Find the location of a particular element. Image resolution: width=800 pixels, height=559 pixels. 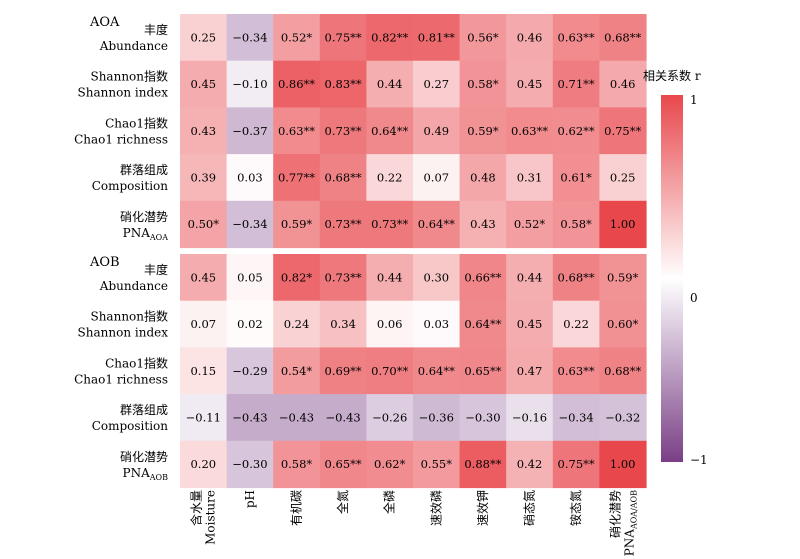

cell-value-label: −0.34 is located at coordinates (249, 224).